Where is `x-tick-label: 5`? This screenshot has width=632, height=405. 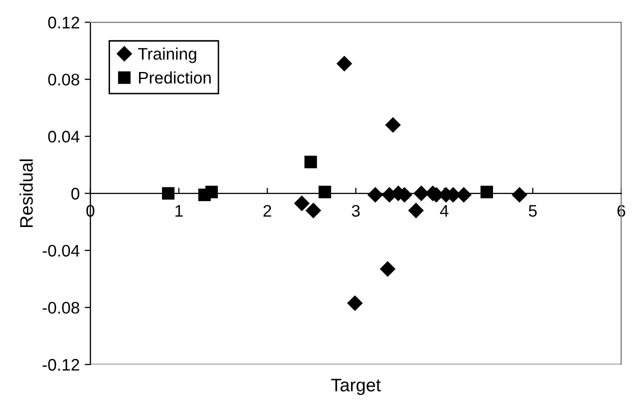 x-tick-label: 5 is located at coordinates (532, 211).